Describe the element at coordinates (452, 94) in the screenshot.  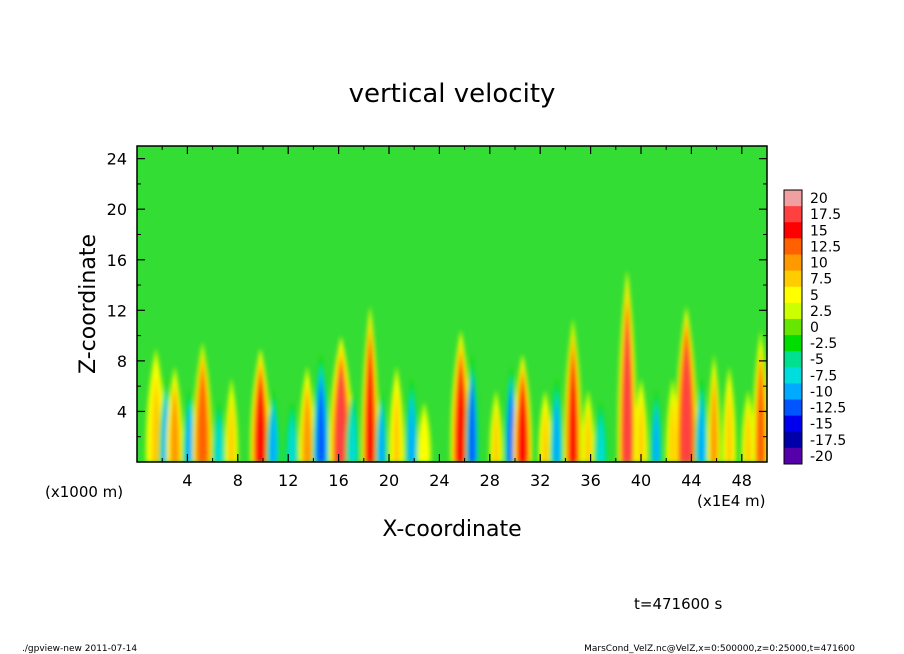
I see `chart-title: vertical velocity` at that location.